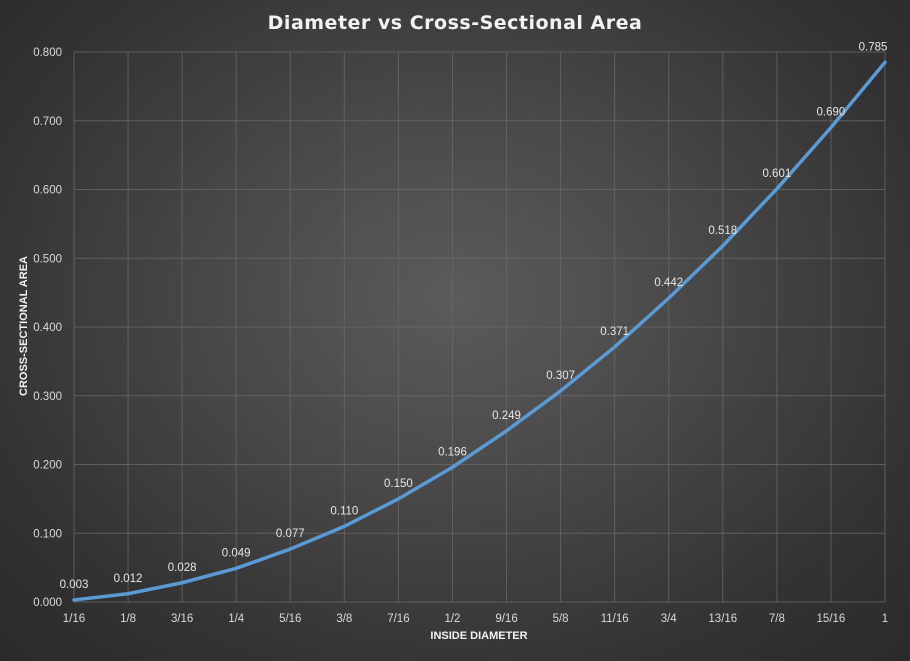  Describe the element at coordinates (47, 191) in the screenshot. I see `y-tick-label: 0.600` at that location.